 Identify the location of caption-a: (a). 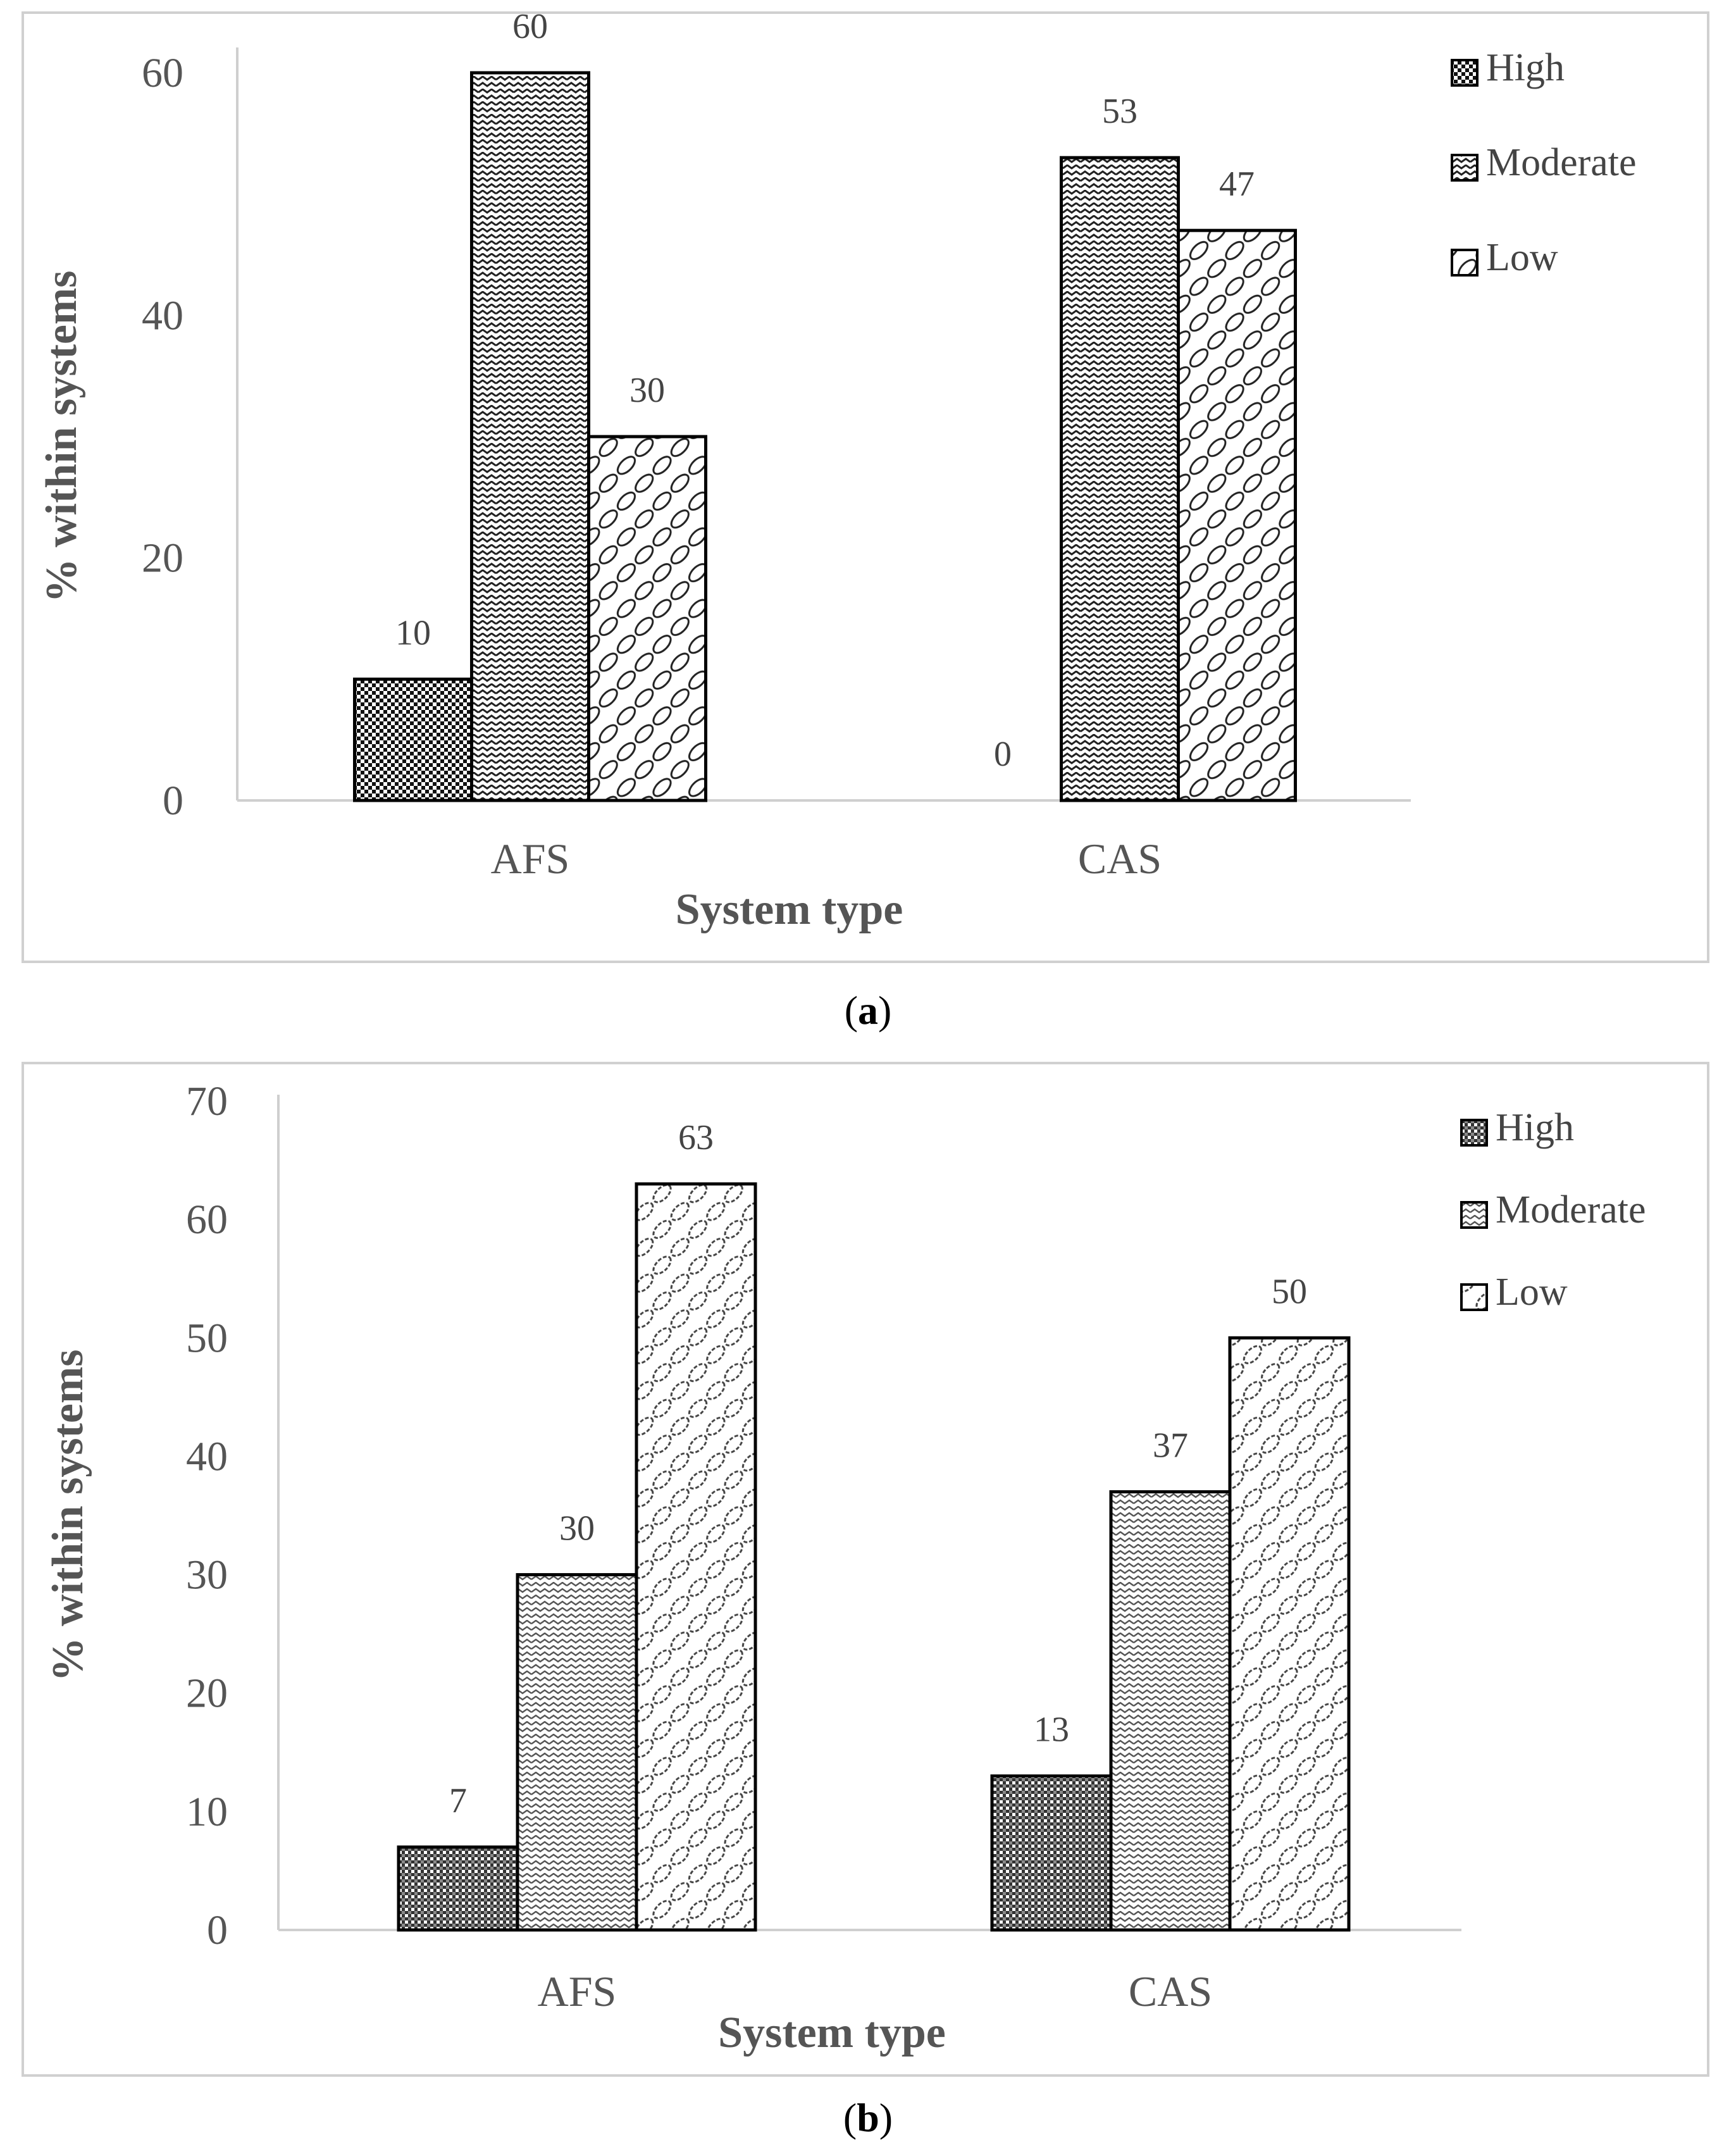
(868, 1010).